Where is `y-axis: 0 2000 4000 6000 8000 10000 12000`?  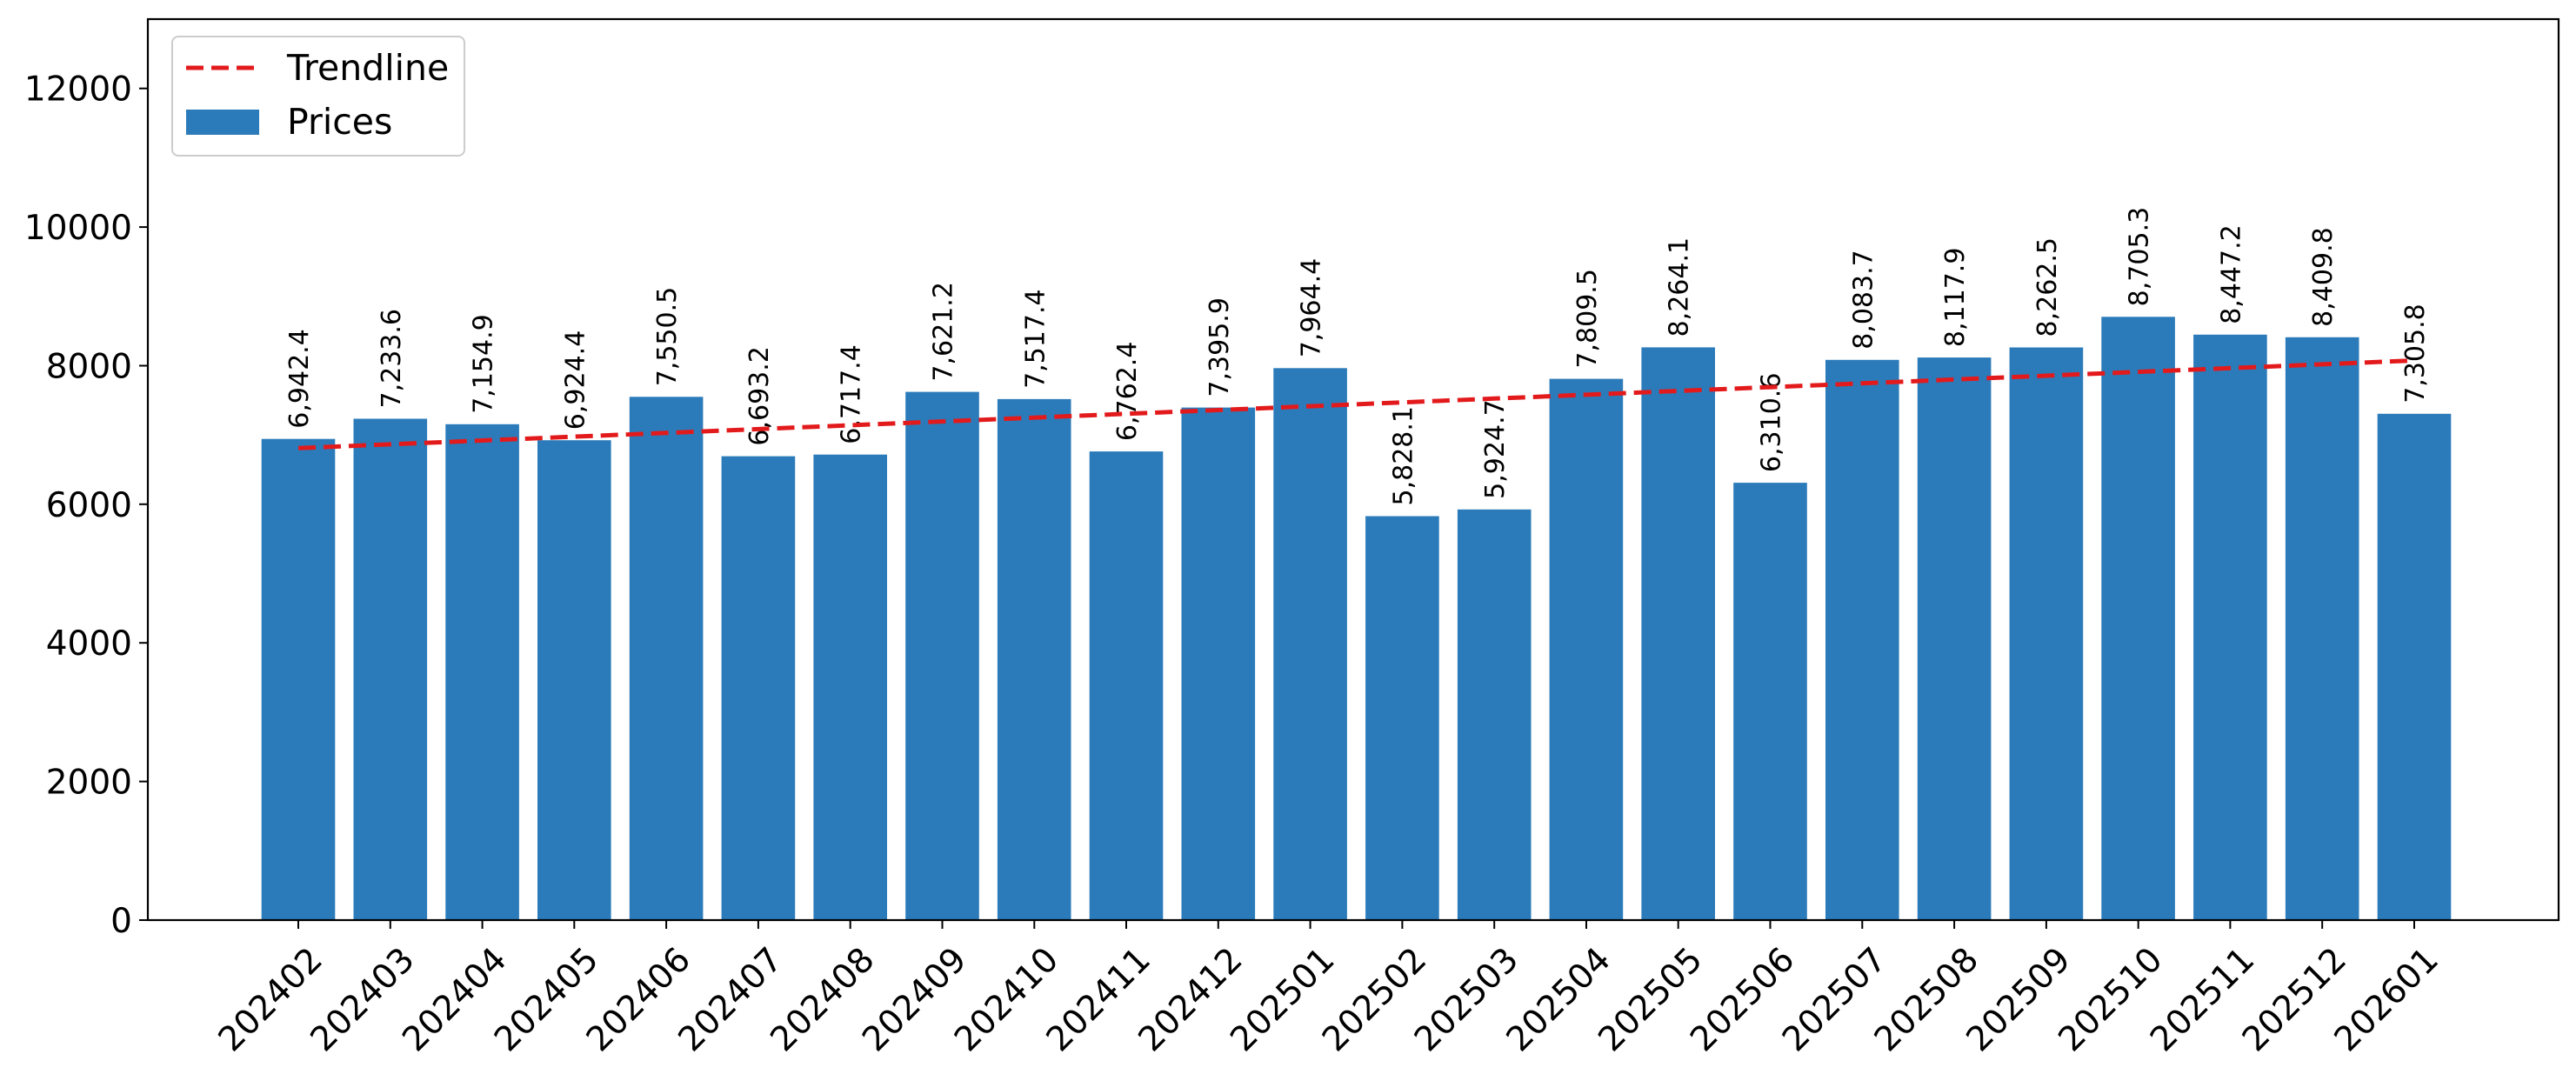 y-axis: 0 2000 4000 6000 8000 10000 12000 is located at coordinates (86, 505).